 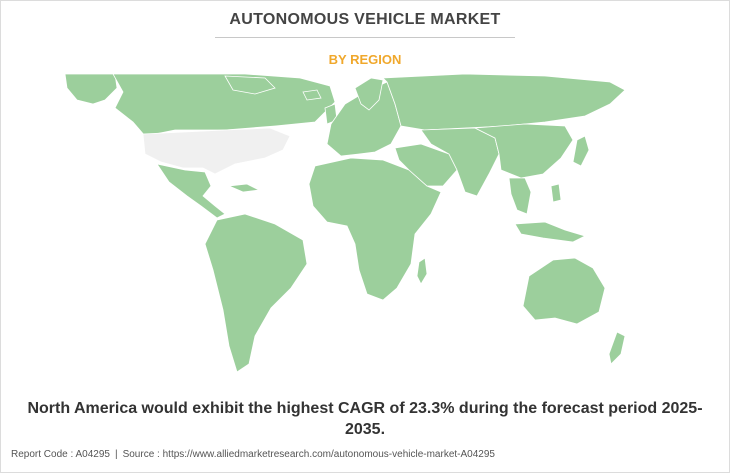 I want to click on region-mexico, so click(x=191, y=191).